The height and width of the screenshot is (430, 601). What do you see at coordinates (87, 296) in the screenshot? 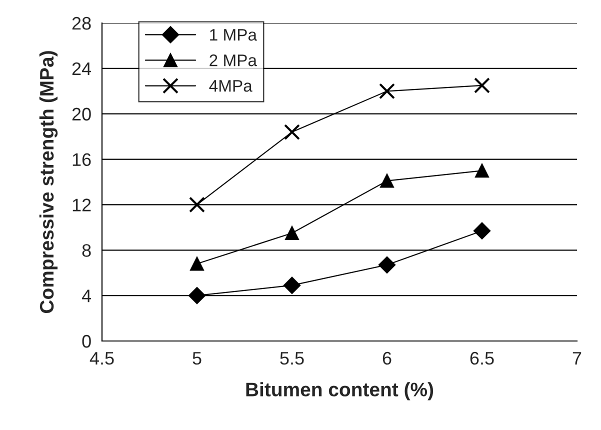
I see `y-tick-label: 4` at bounding box center [87, 296].